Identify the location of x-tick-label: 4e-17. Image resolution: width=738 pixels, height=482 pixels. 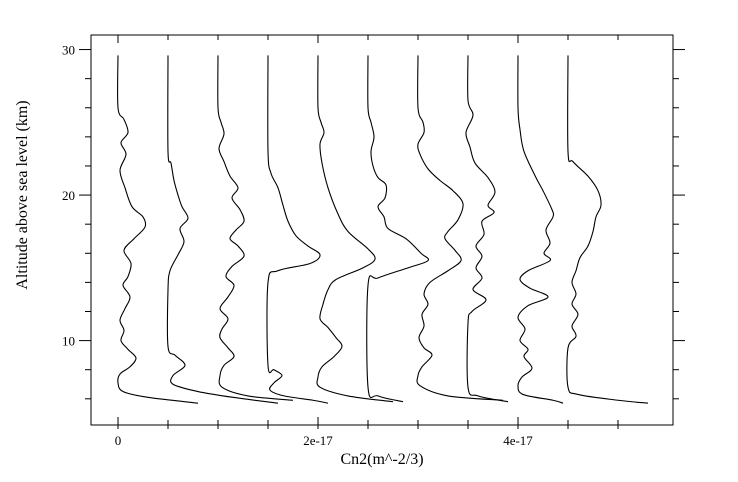
(518, 440).